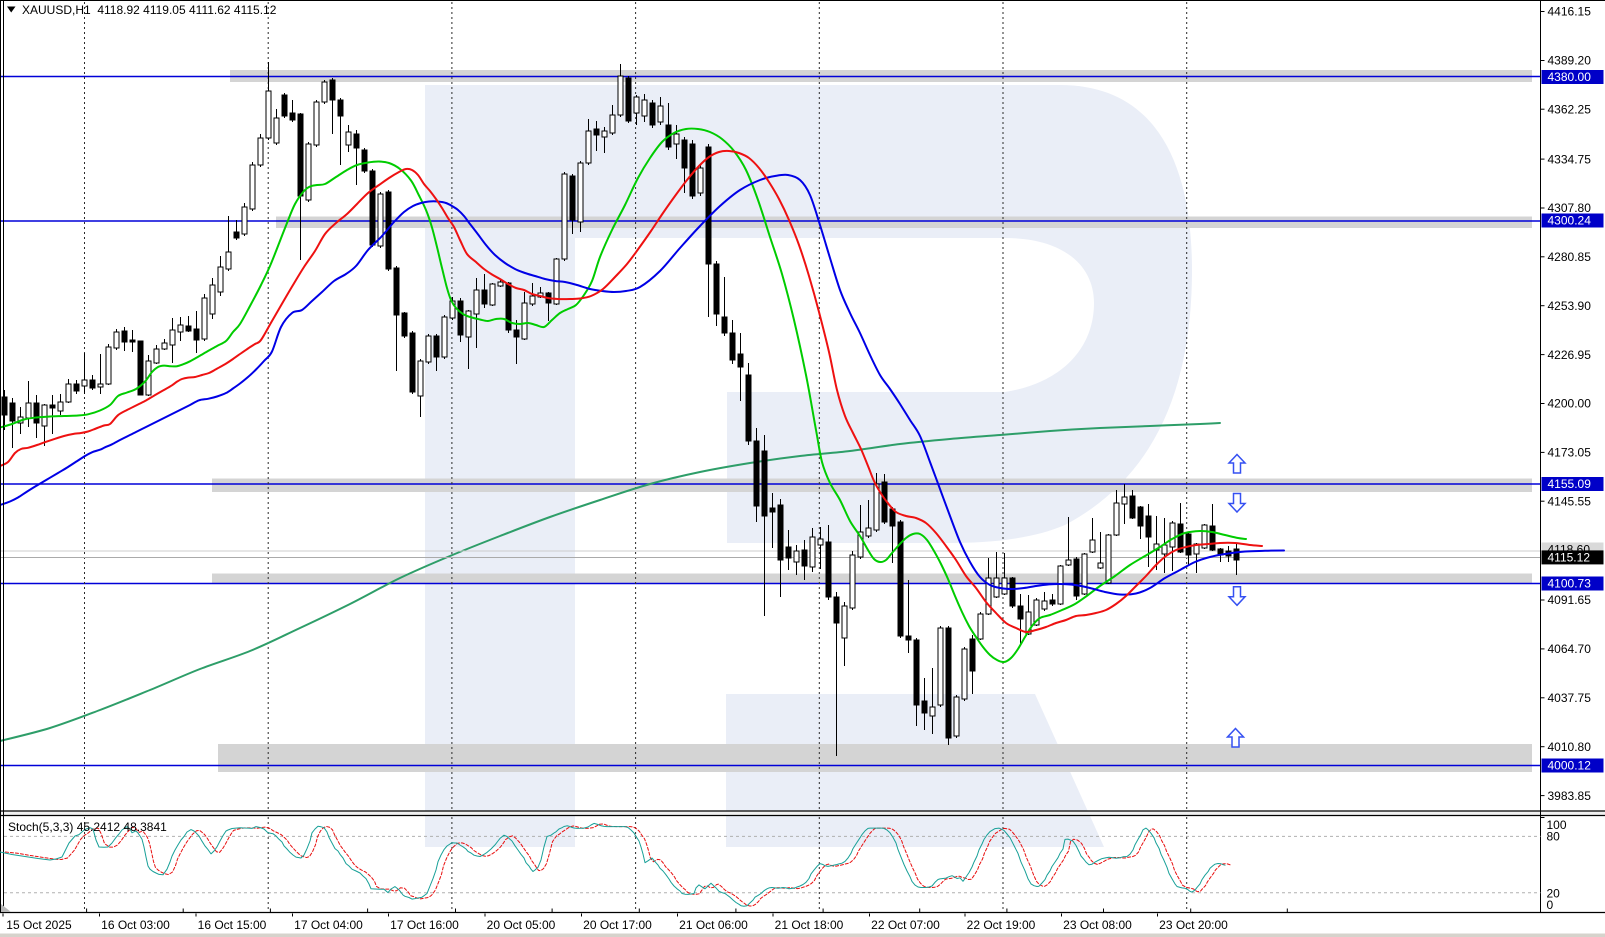 Image resolution: width=1605 pixels, height=937 pixels. Describe the element at coordinates (1193, 925) in the screenshot. I see `svg-text: 23 Oct 20:00` at that location.